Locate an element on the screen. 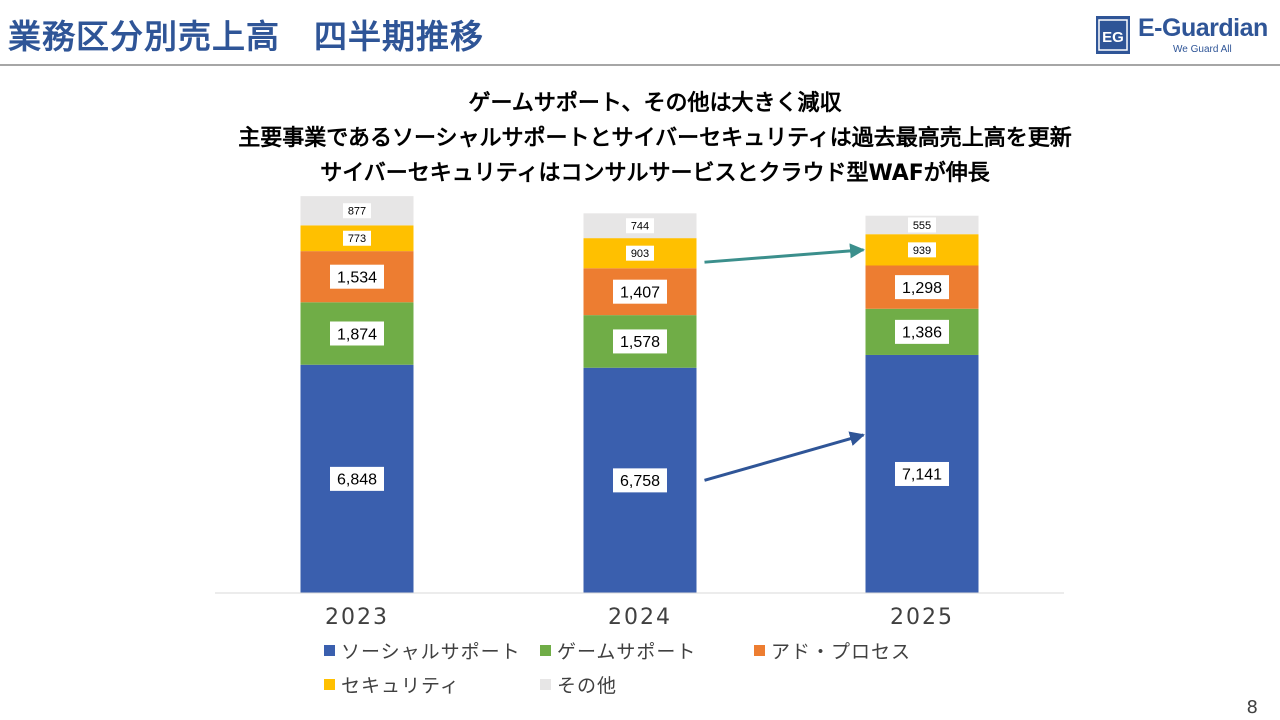 This screenshot has width=1280, height=720. company-logo: EG E-Guardian We Guard All is located at coordinates (1184, 35).